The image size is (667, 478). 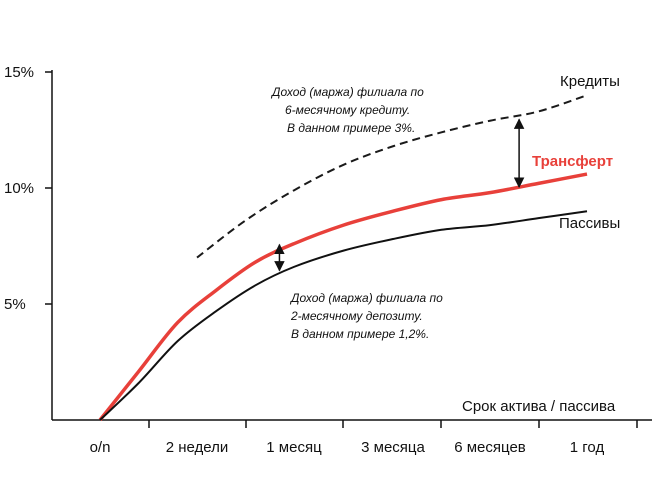 I want to click on x-axis-title: Срок актива / пассива, so click(x=539, y=406).